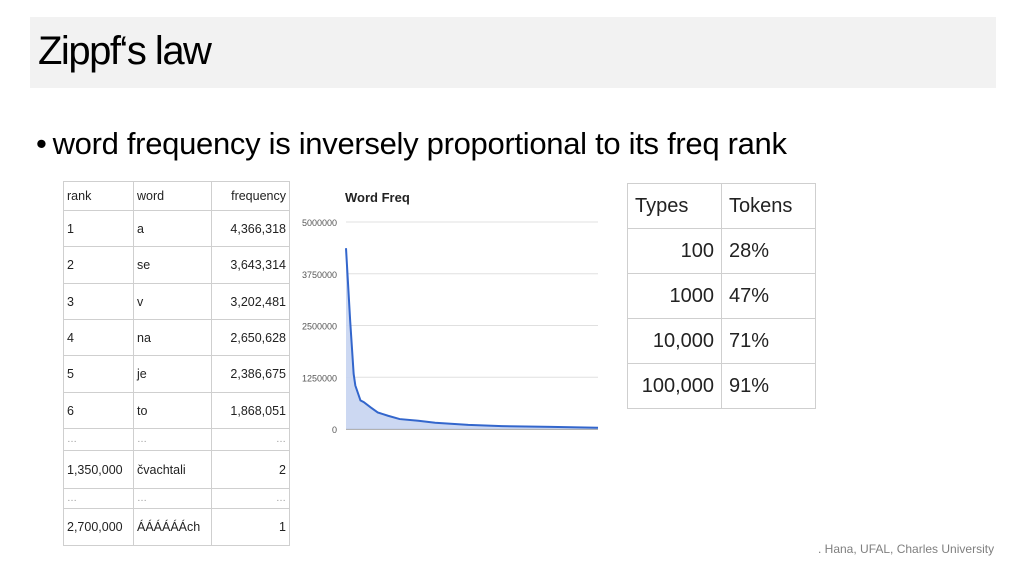  What do you see at coordinates (250, 410) in the screenshot?
I see `table-cell: 1,868,051` at bounding box center [250, 410].